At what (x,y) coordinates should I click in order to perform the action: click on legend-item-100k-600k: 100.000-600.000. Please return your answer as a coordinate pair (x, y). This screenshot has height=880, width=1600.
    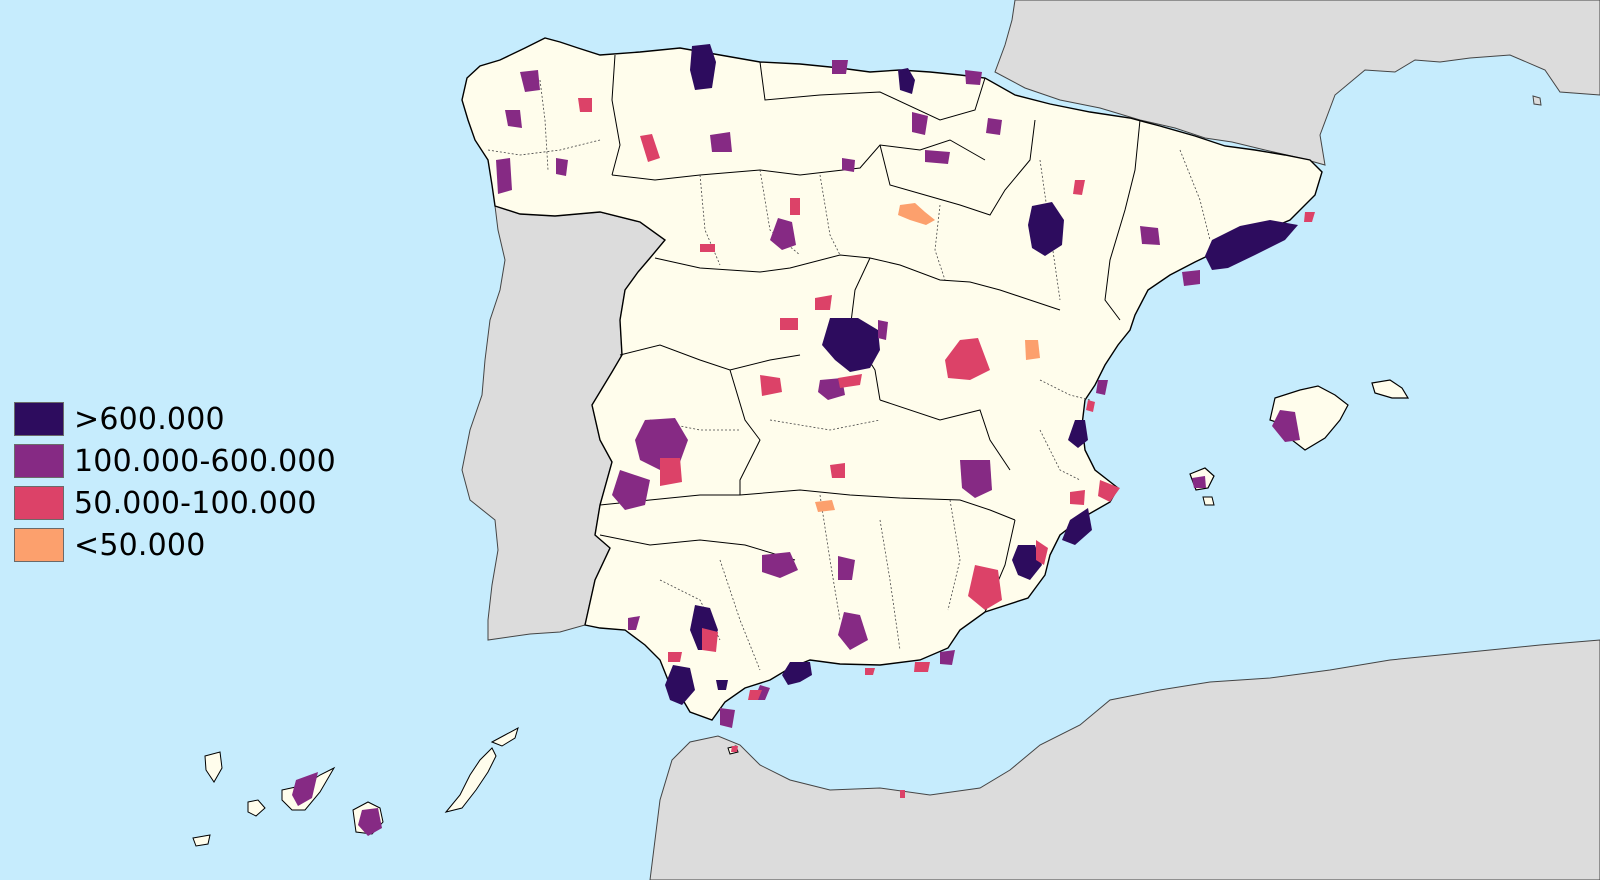
    Looking at the image, I should click on (175, 461).